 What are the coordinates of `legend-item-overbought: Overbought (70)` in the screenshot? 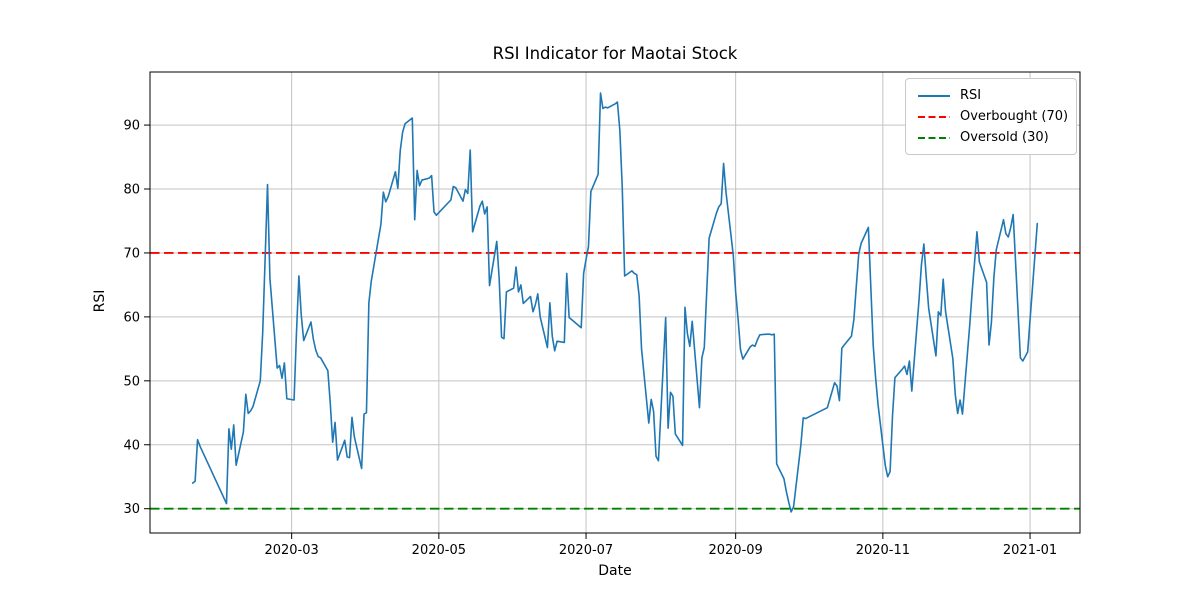 It's located at (992, 116).